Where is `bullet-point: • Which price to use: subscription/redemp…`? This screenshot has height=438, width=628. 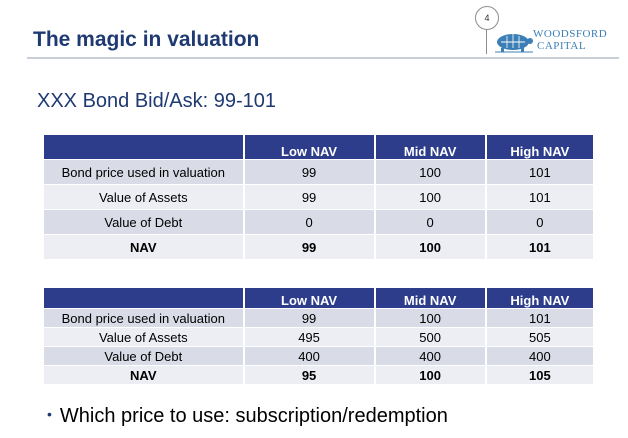 bullet-point: • Which price to use: subscription/redemp… is located at coordinates (247, 416).